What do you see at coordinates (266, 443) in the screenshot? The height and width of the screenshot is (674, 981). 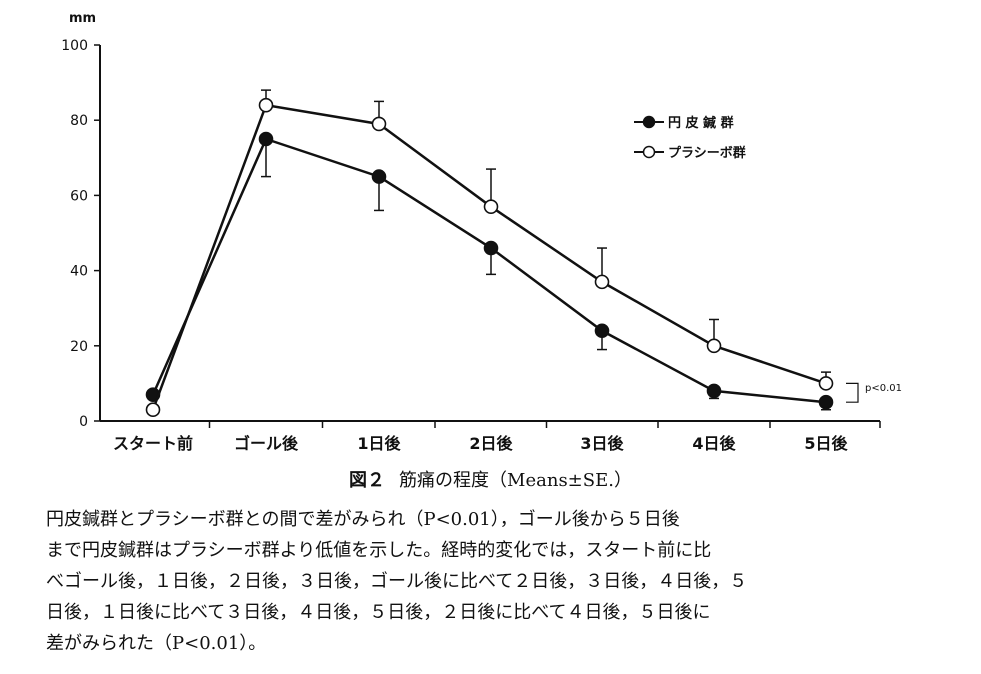 I see `x-tick-label: ゴール後` at bounding box center [266, 443].